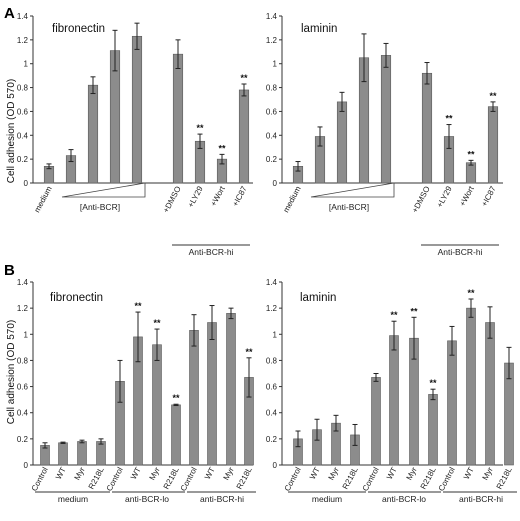 This screenshot has height=521, width=520. Describe the element at coordinates (211, 252) in the screenshot. I see `group-label: Anti-BCR-hi` at that location.